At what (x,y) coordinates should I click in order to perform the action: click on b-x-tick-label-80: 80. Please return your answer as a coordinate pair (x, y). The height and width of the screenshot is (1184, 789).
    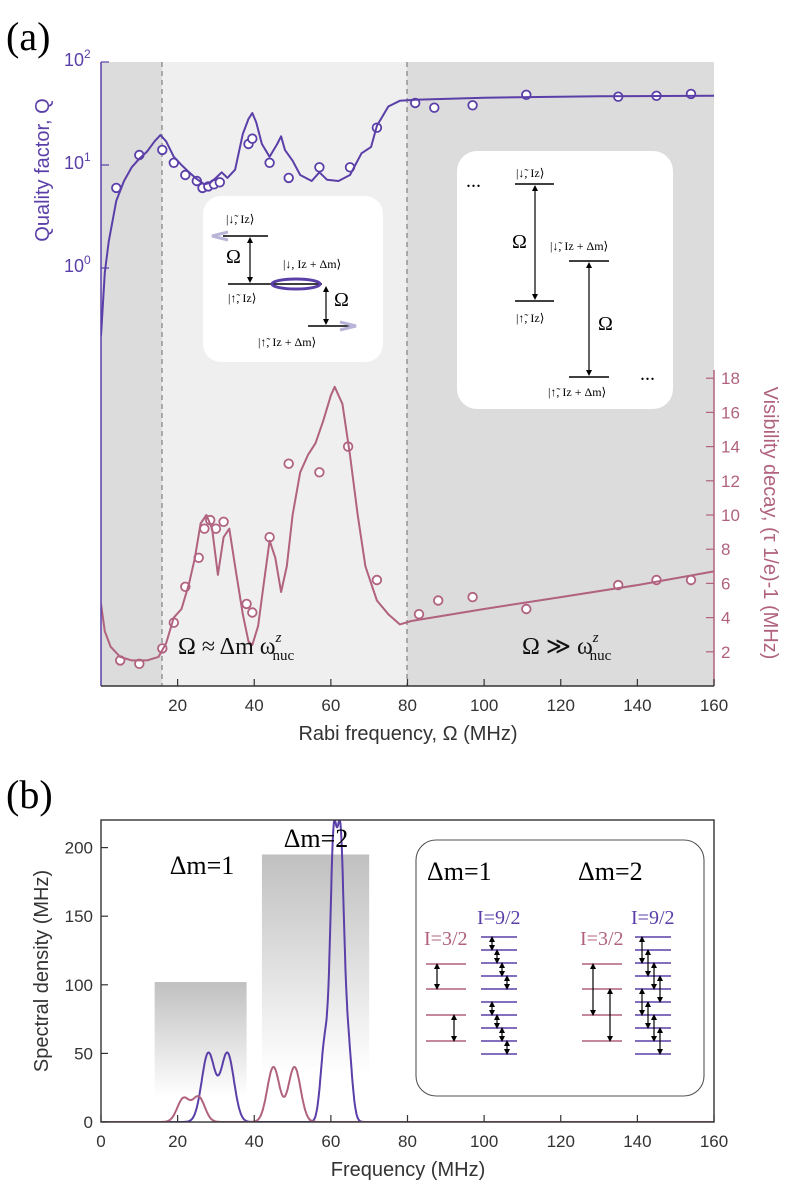
    Looking at the image, I should click on (407, 1141).